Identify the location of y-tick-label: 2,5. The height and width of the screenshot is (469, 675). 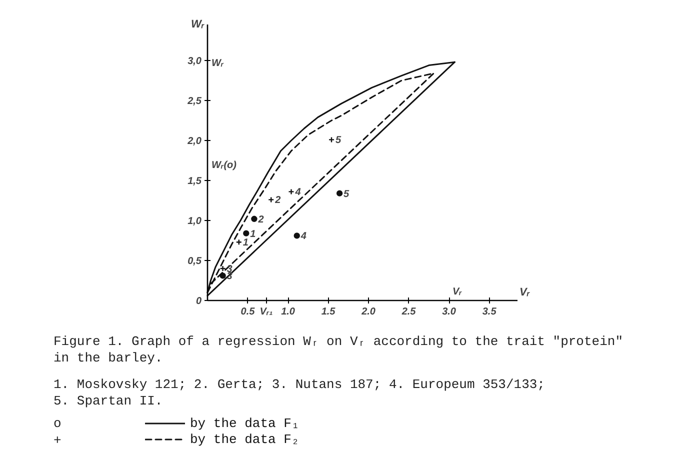
(194, 101).